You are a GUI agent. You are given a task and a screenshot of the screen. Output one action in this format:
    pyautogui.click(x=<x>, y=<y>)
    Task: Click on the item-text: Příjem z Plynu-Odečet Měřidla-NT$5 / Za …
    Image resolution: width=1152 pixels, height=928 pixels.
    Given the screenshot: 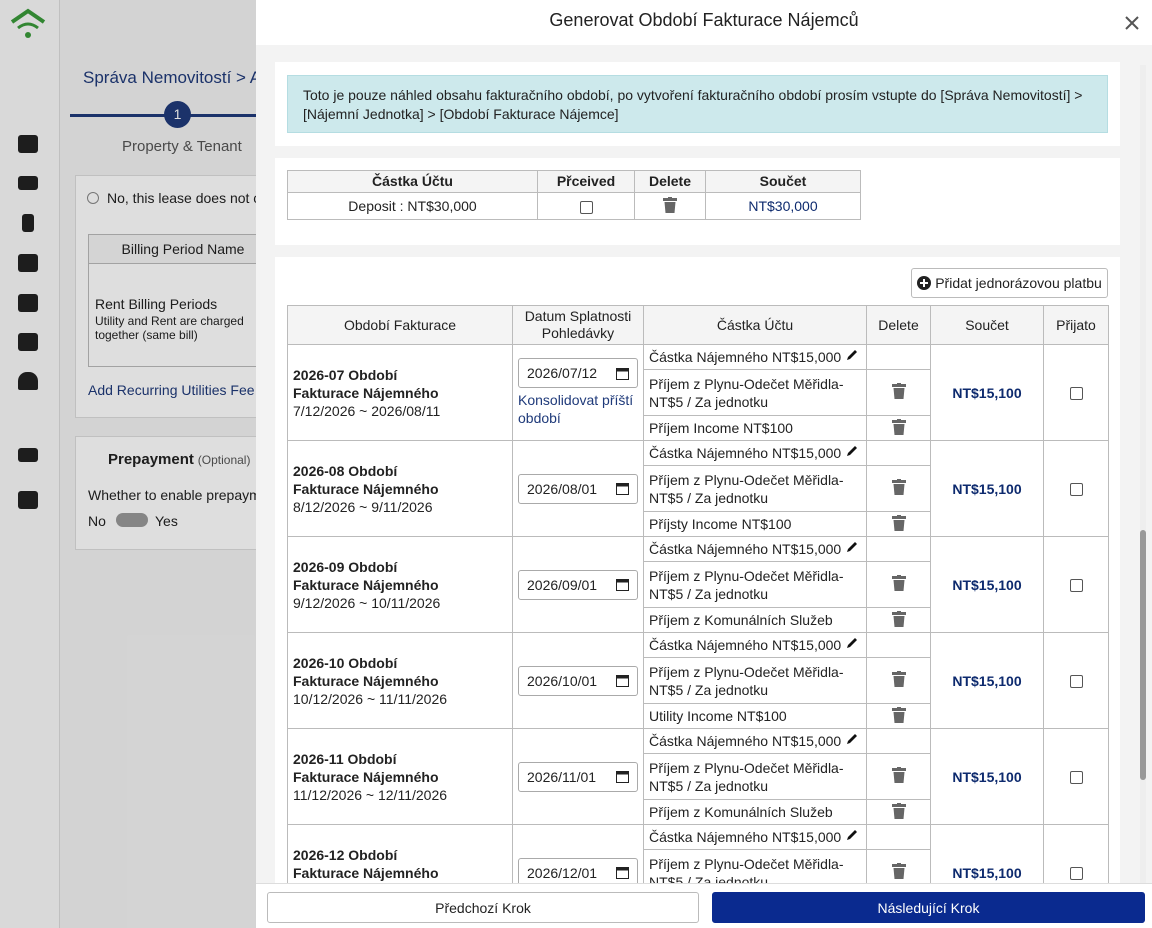 What is the action you would take?
    pyautogui.click(x=746, y=392)
    